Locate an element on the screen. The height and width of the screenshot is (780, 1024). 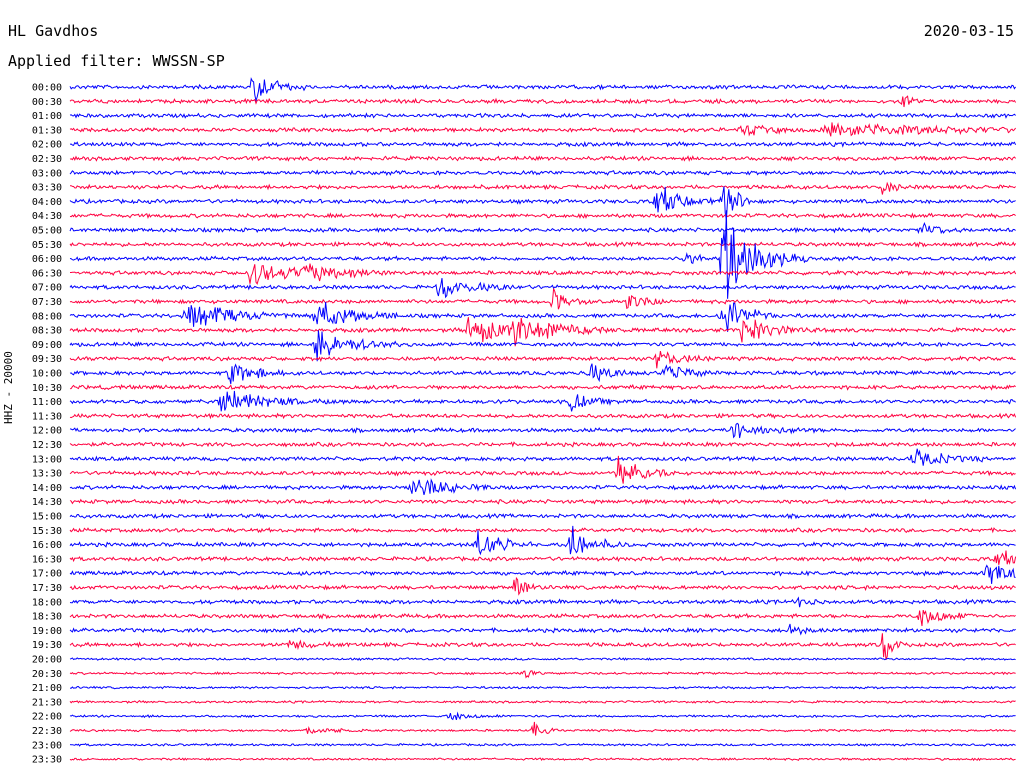
row-time-label: 17:00 is located at coordinates (47, 574).